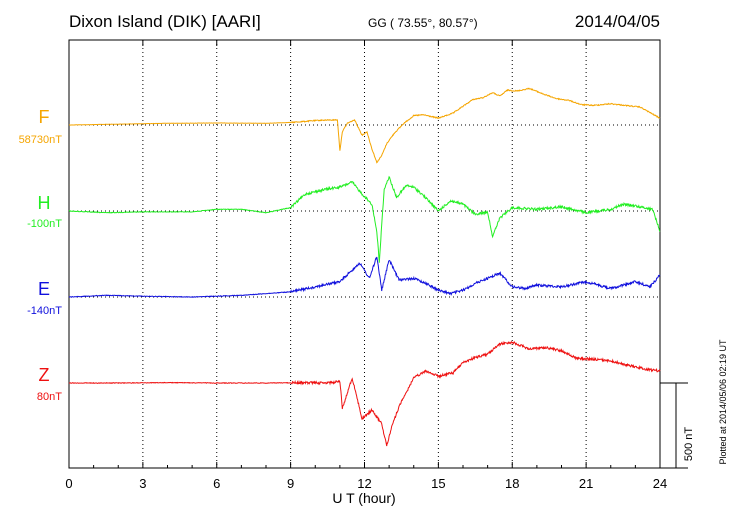  Describe the element at coordinates (44, 224) in the screenshot. I see `series-baseline-label-H: -100nT` at that location.